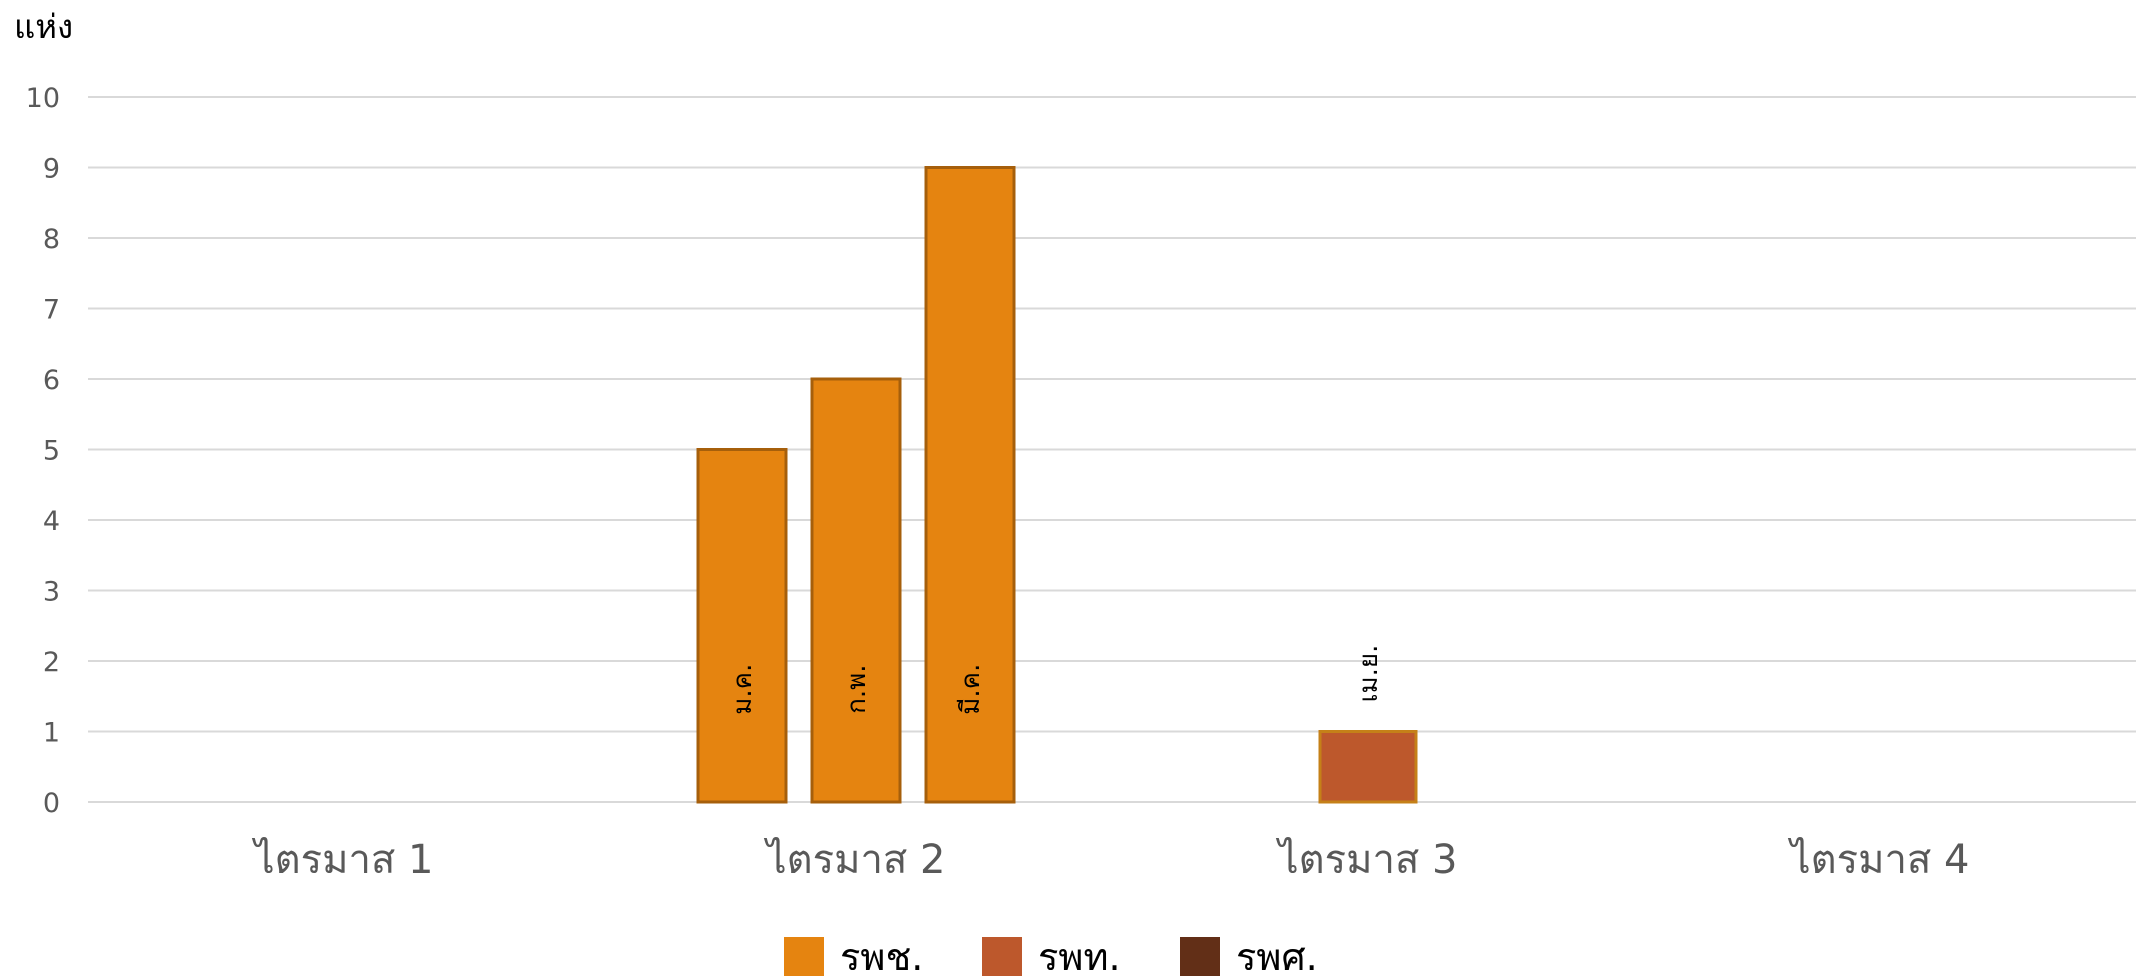 The image size is (2146, 976). Describe the element at coordinates (1879, 860) in the screenshot. I see `x-tick-label: ไตรมาส 4` at that location.